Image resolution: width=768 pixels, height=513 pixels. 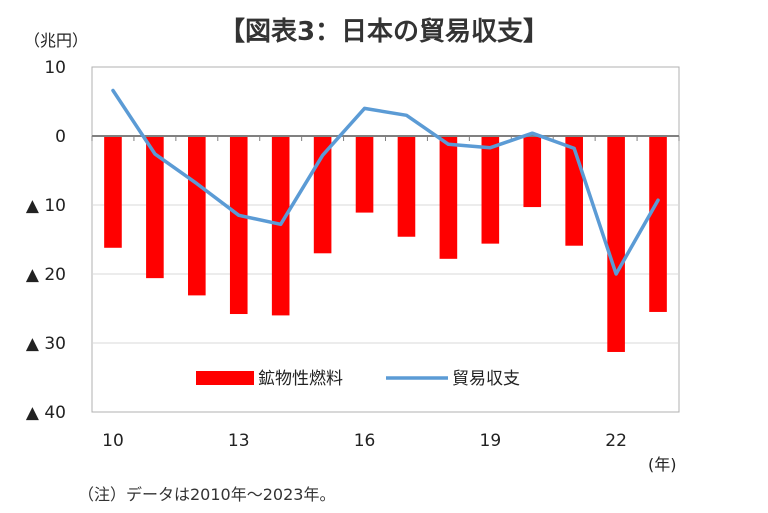 I want to click on y-axis-unit: （兆円）, so click(x=56, y=40).